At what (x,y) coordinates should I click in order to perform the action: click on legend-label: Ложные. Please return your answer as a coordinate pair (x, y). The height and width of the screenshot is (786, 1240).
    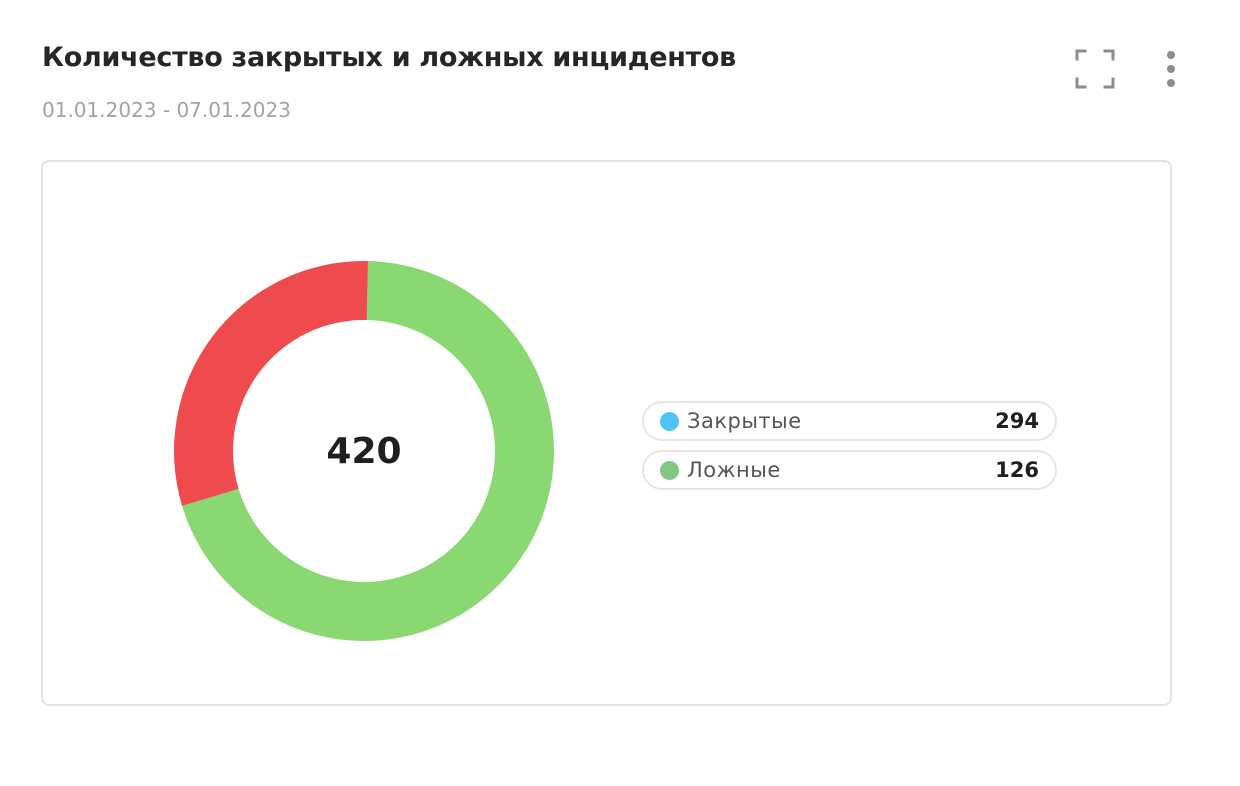
    Looking at the image, I should click on (734, 470).